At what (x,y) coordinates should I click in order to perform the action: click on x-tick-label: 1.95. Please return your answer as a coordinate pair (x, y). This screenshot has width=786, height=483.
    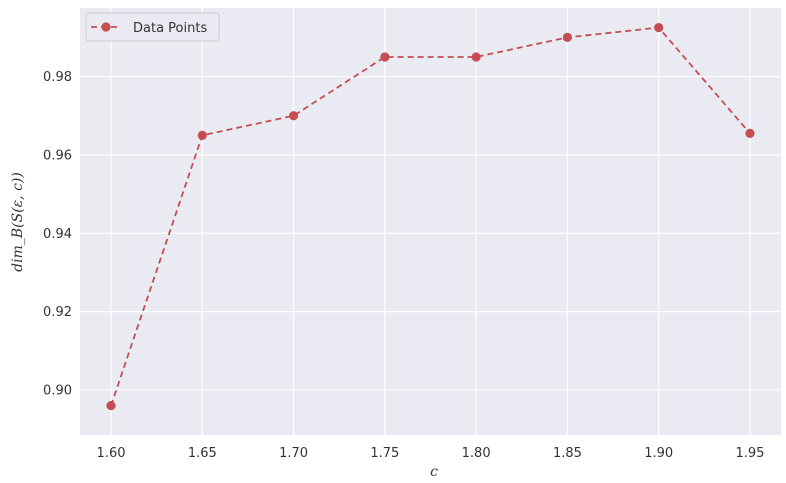
    Looking at the image, I should click on (749, 453).